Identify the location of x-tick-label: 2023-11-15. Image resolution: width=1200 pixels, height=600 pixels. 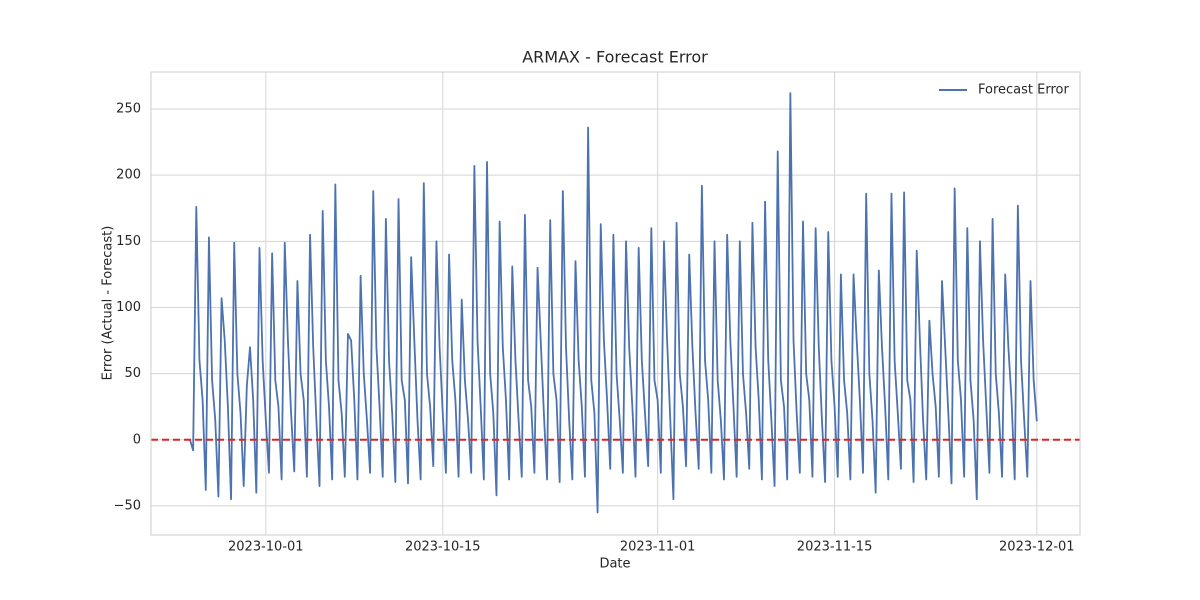
(835, 547).